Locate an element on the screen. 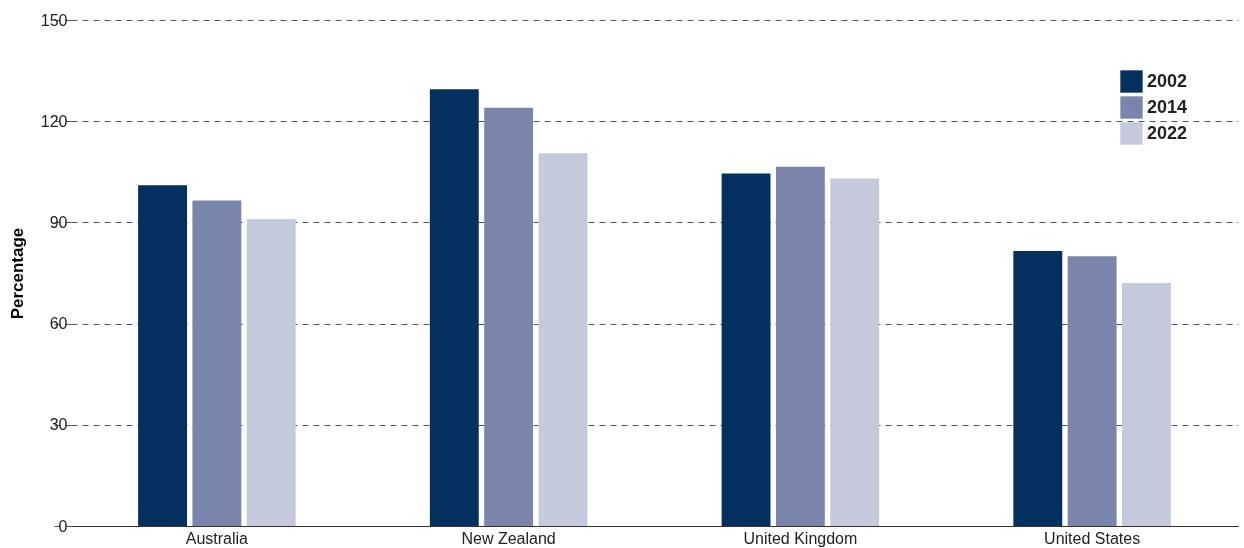  x-tick-label: United States is located at coordinates (1092, 538).